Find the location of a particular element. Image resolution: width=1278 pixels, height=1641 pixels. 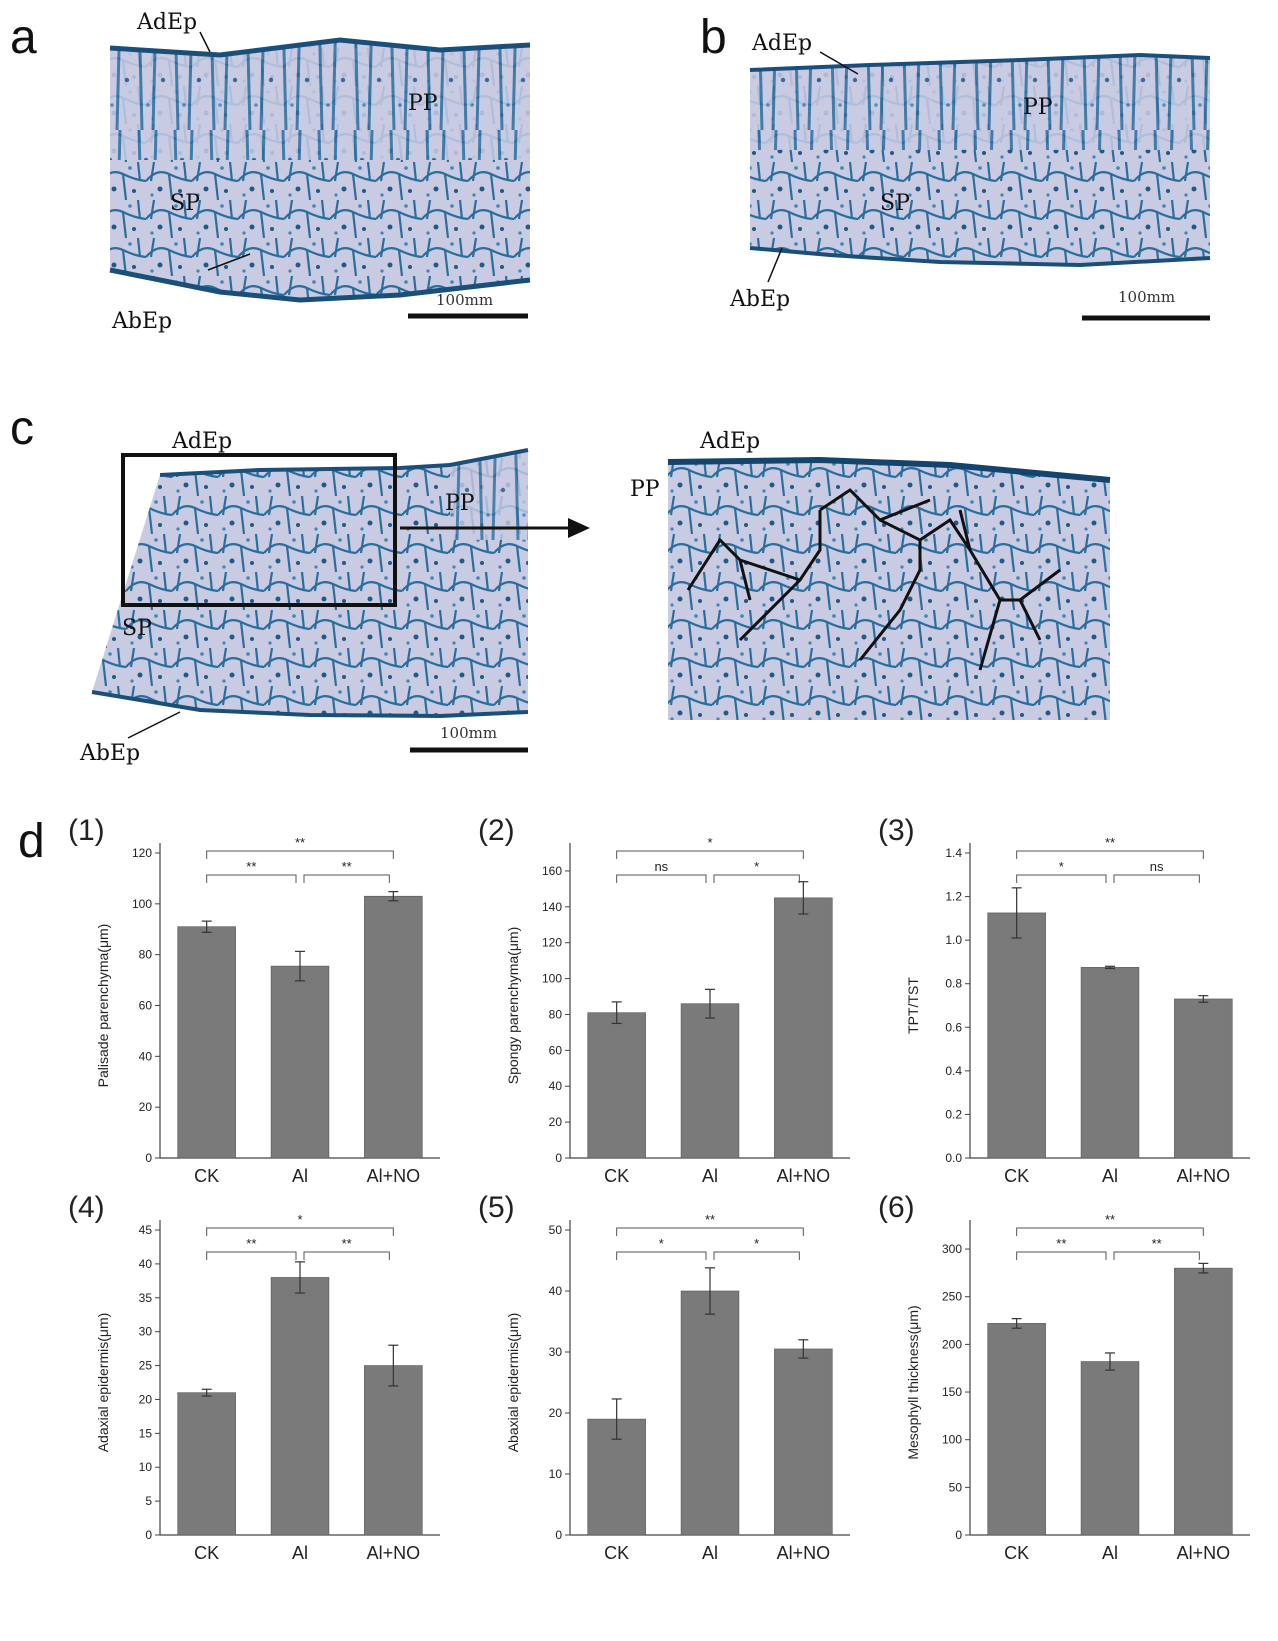

label-pp-c: PP is located at coordinates (460, 503).